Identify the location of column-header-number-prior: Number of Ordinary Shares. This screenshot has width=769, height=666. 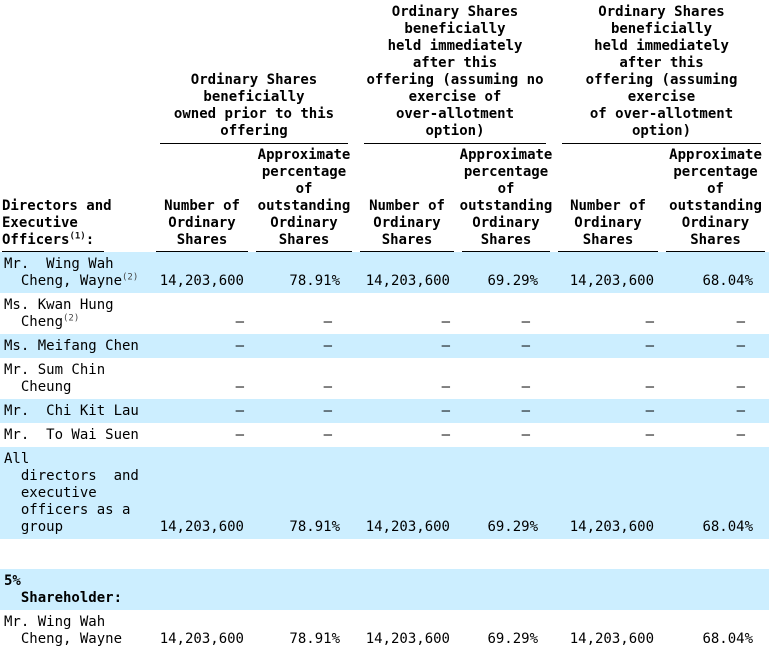
(202, 198).